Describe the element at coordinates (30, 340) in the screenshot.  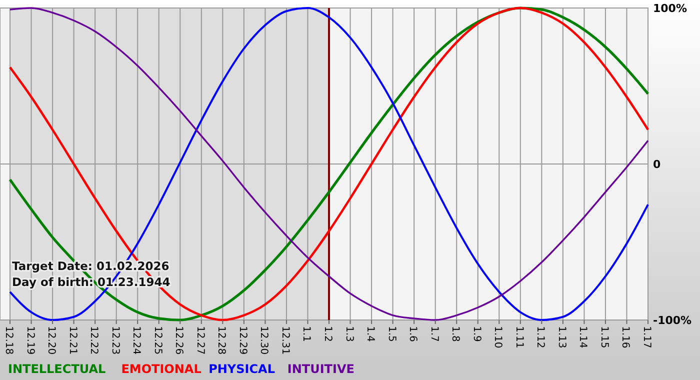
I see `x-tick-label: 12.19` at that location.